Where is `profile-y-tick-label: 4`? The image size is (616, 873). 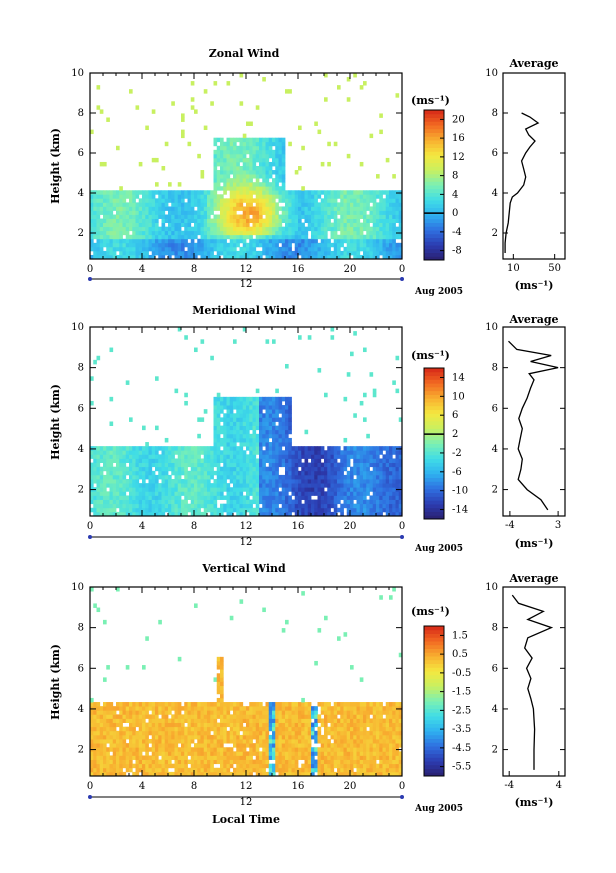 profile-y-tick-label: 4 is located at coordinates (495, 449).